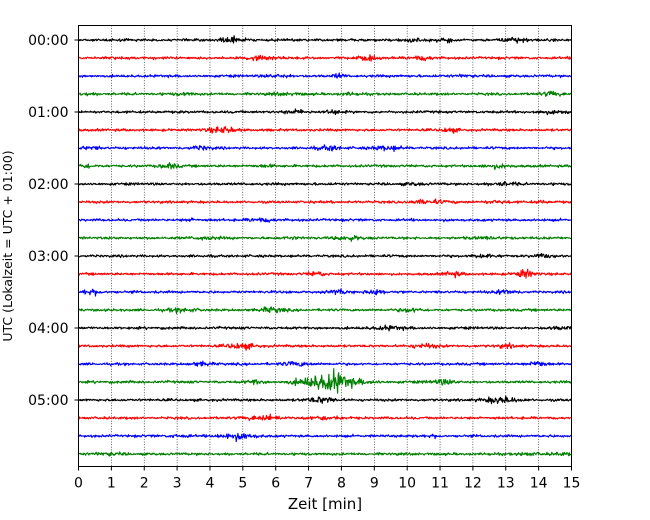 This screenshot has height=520, width=650. I want to click on y-tick-label: 05:00, so click(48, 401).